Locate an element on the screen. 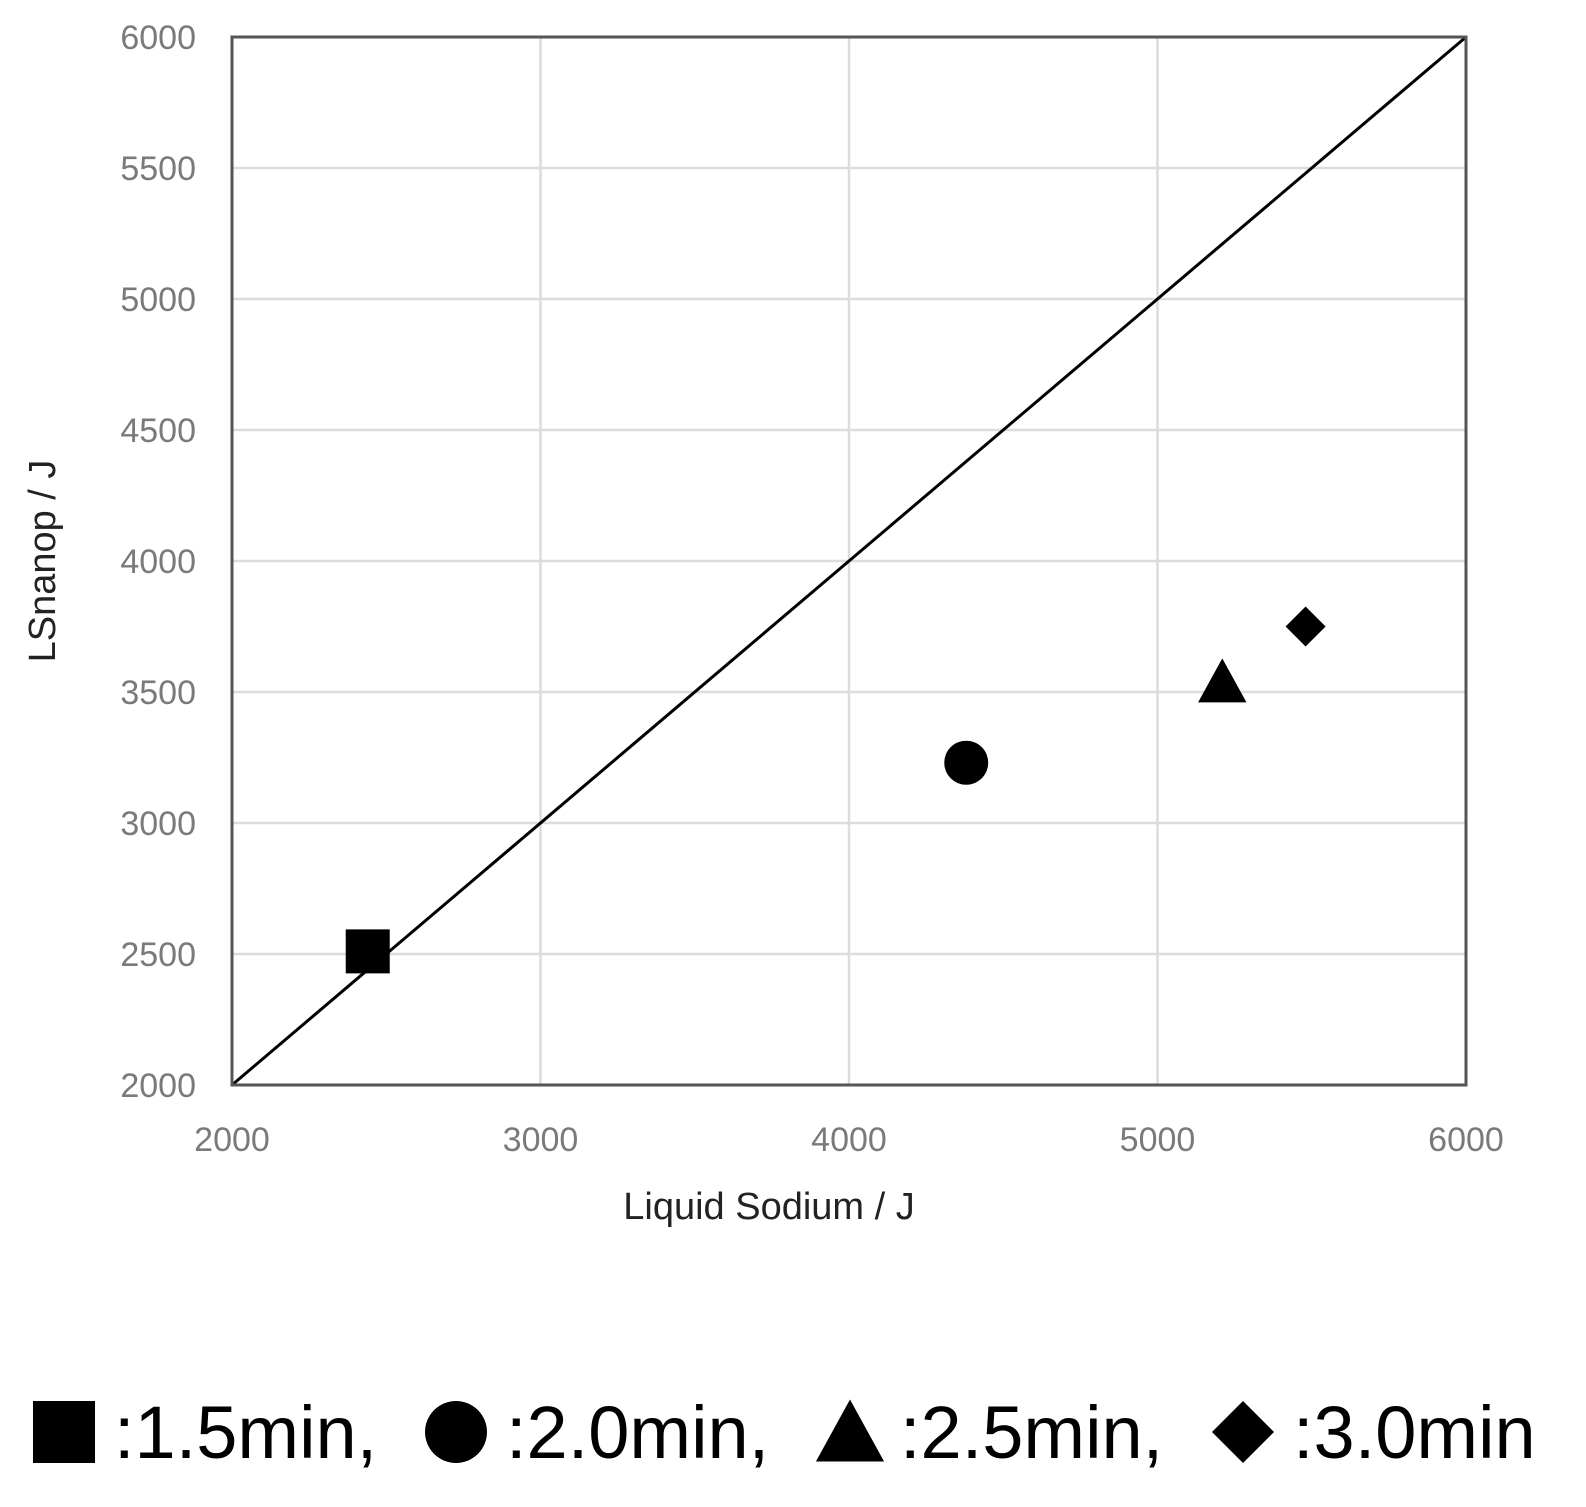 Image resolution: width=1586 pixels, height=1507 pixels. legend-marker-circle is located at coordinates (456, 1432).